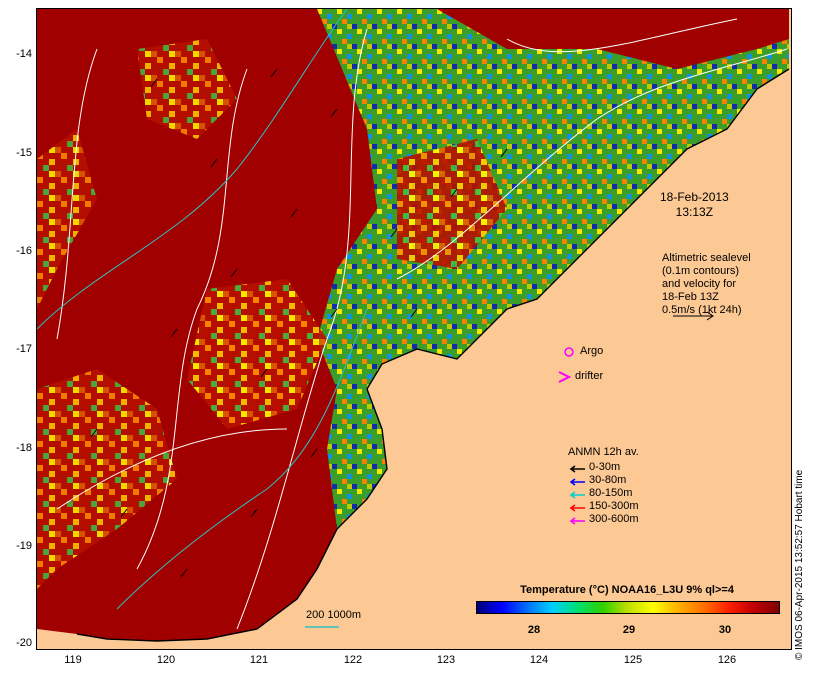  I want to click on date-annotation: 18-Feb-2013 13:13Z, so click(694, 205).